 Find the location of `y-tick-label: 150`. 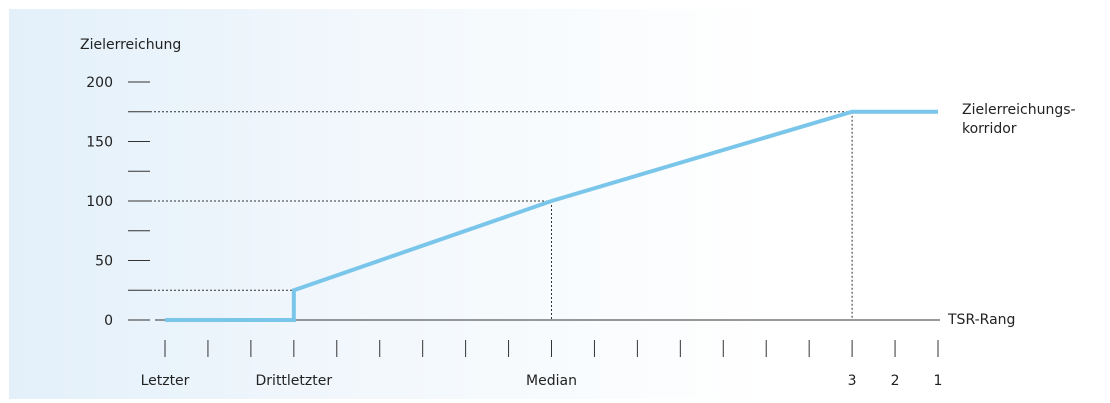

y-tick-label: 150 is located at coordinates (99, 143).